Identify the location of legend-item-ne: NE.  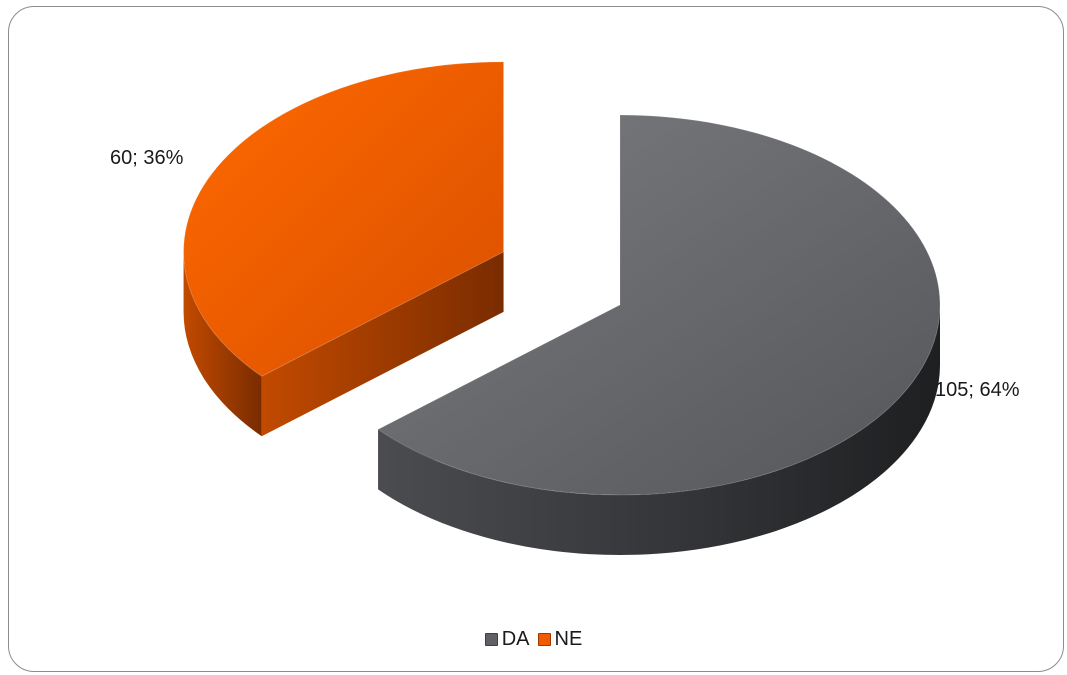
(560, 639).